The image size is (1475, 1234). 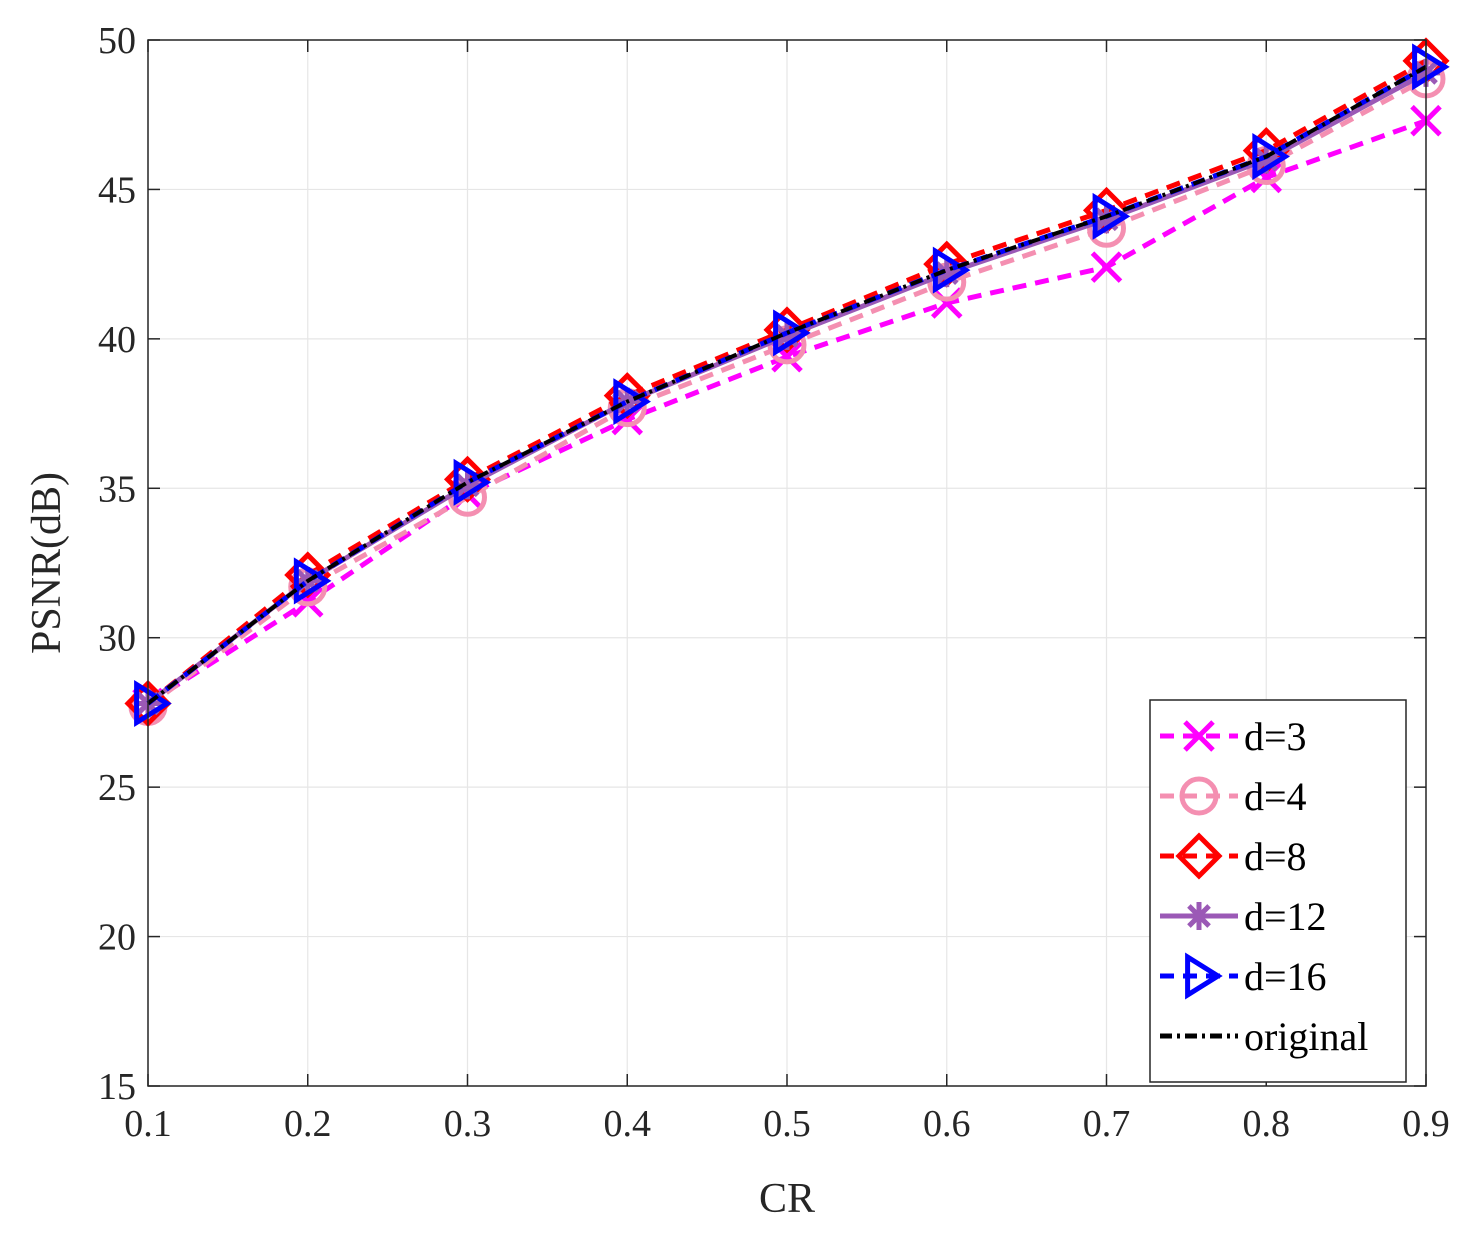 I want to click on x-tick-label: 0.2, so click(x=308, y=1124).